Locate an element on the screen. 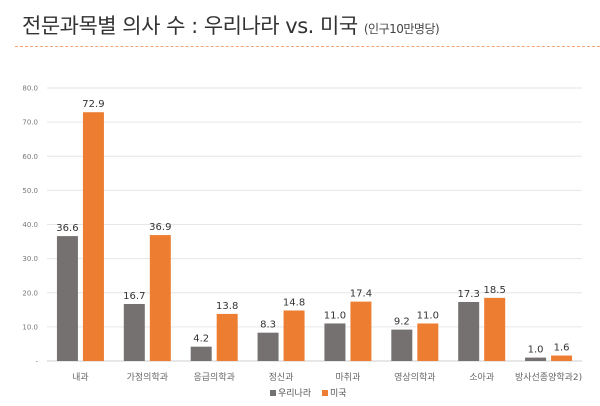 Image resolution: width=600 pixels, height=406 pixels. x-tick-label: 소아과 is located at coordinates (481, 377).